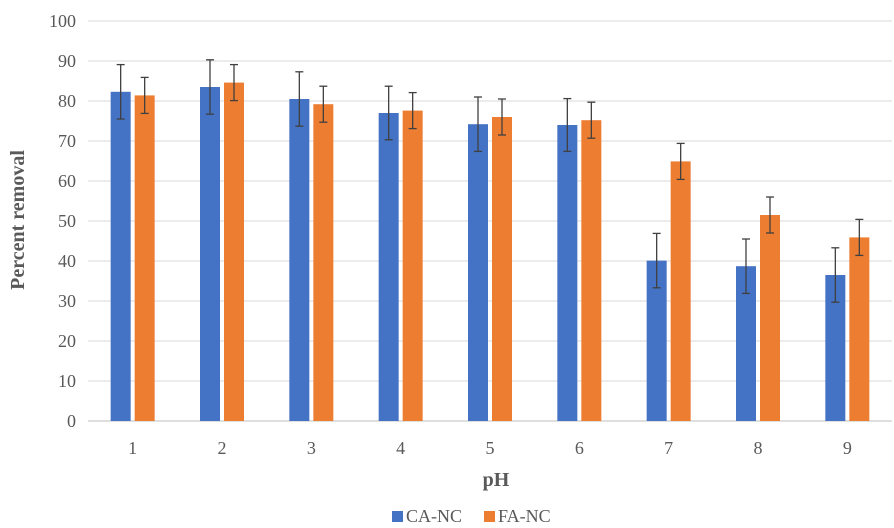  Describe the element at coordinates (67, 61) in the screenshot. I see `y-tick-label: 90` at that location.